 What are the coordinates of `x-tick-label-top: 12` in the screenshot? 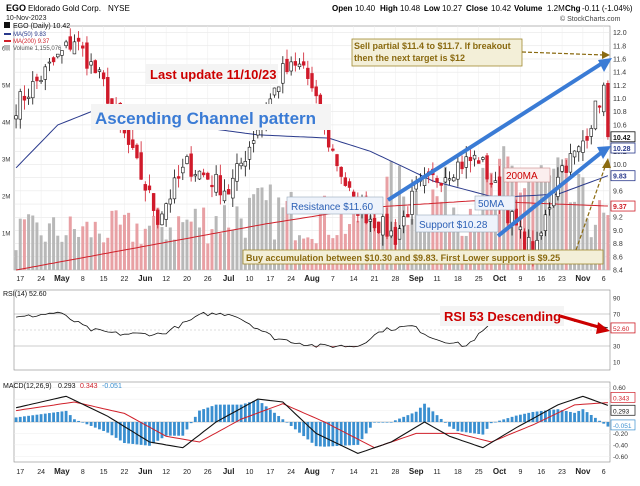 It's located at (166, 279).